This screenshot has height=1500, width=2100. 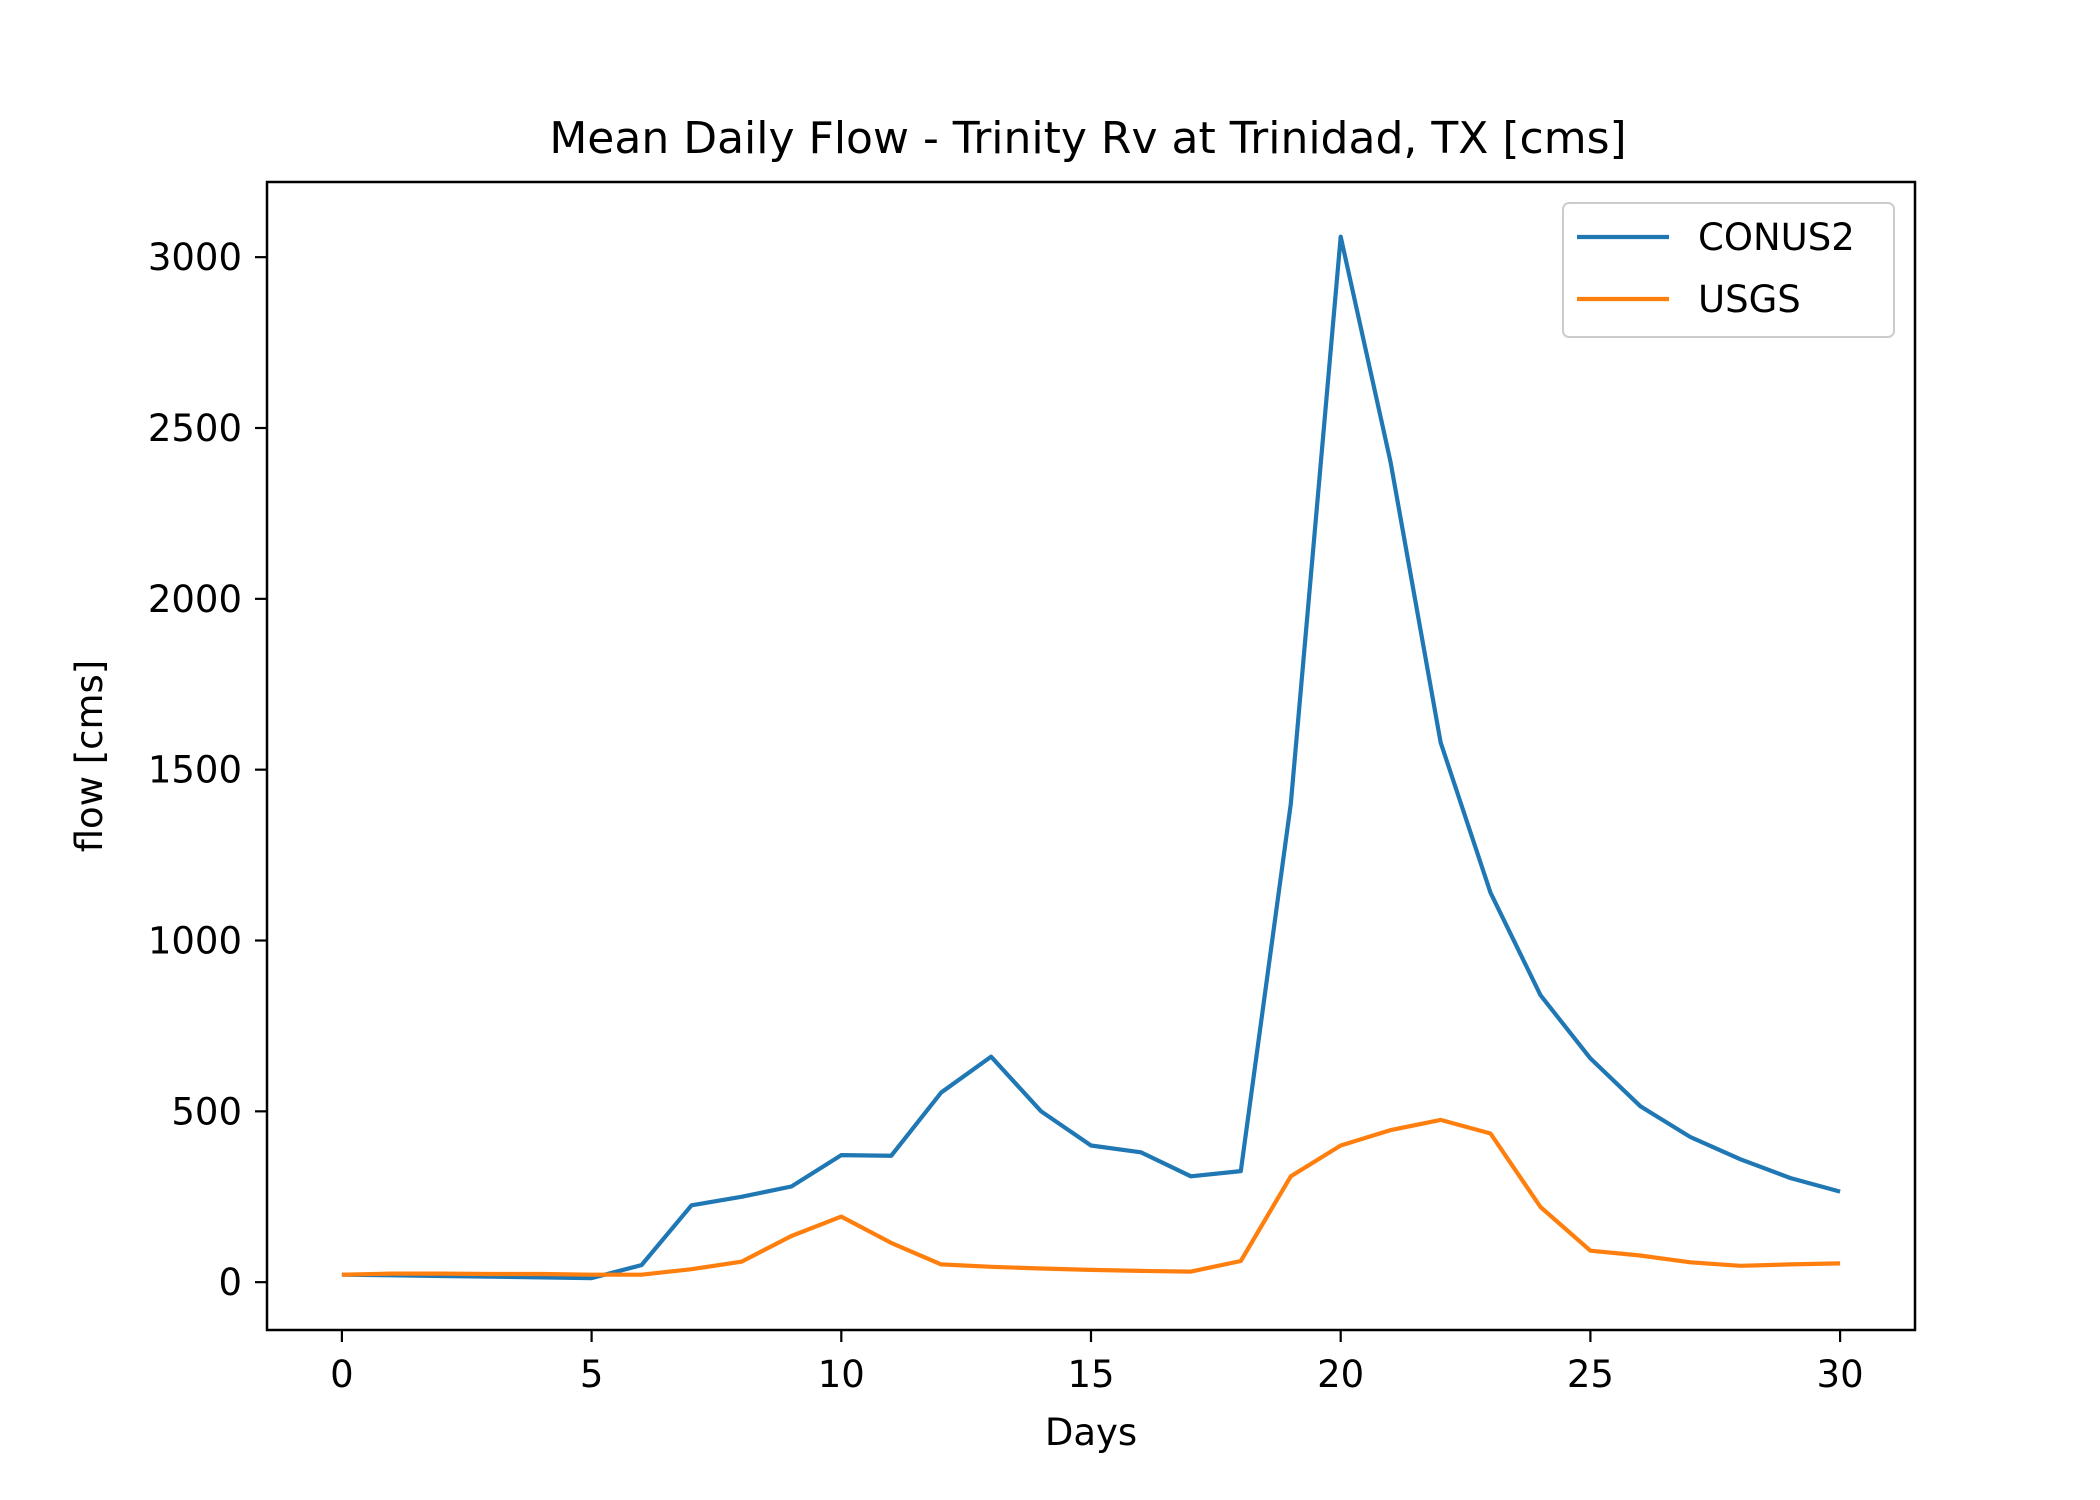 What do you see at coordinates (1776, 237) in the screenshot?
I see `legend-label-conus2: CONUS2` at bounding box center [1776, 237].